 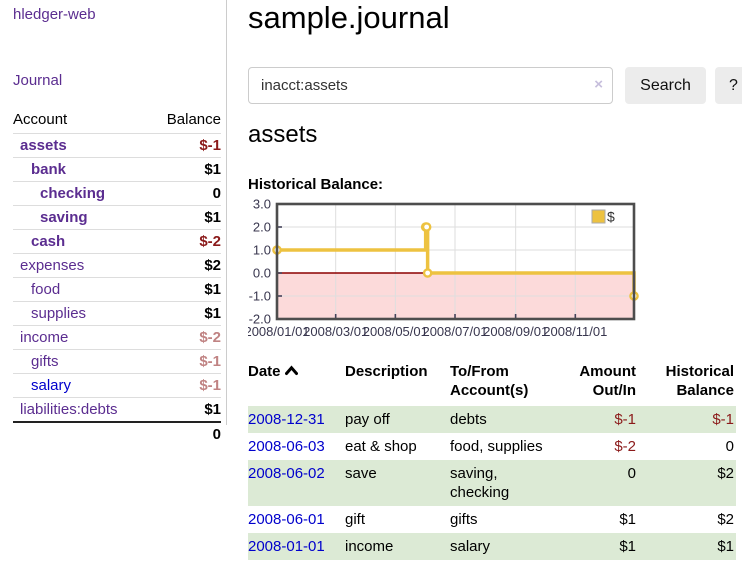 I want to click on accounts-total-value: 0, so click(x=185, y=433).